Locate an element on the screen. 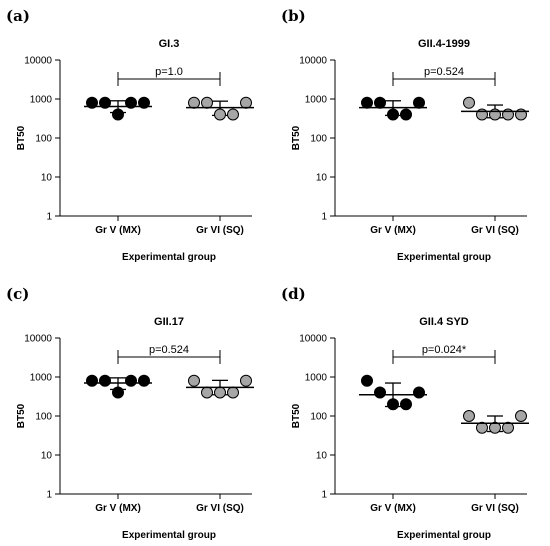 The height and width of the screenshot is (546, 550). p-value-label: p=1.0 is located at coordinates (169, 72).